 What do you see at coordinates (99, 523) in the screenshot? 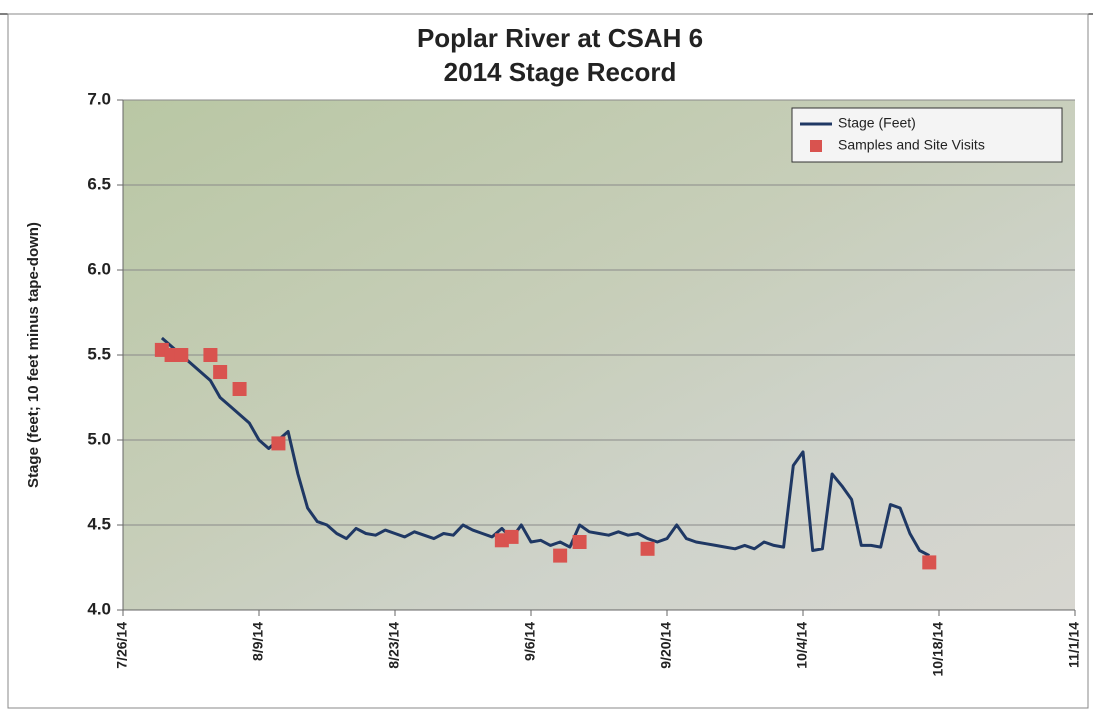
I see `y-tick-label: 4.5` at bounding box center [99, 523].